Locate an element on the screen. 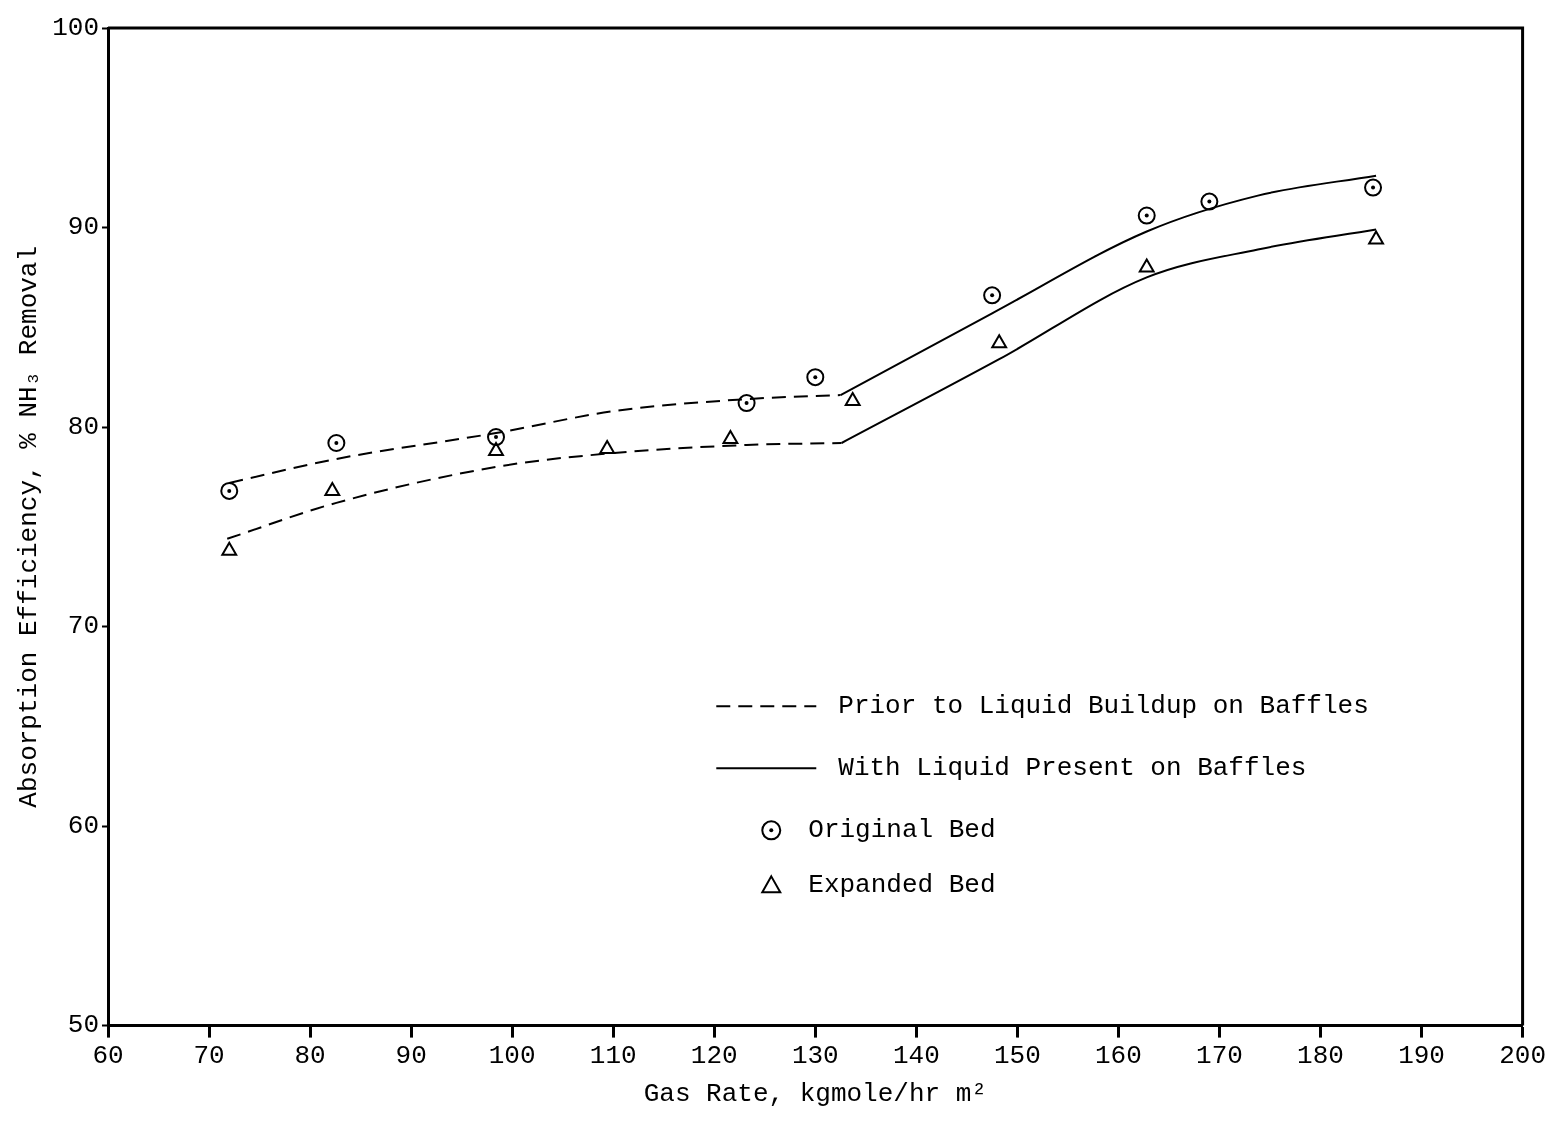 This screenshot has width=1549, height=1124. x-tick-label: 200 is located at coordinates (1522, 1056).